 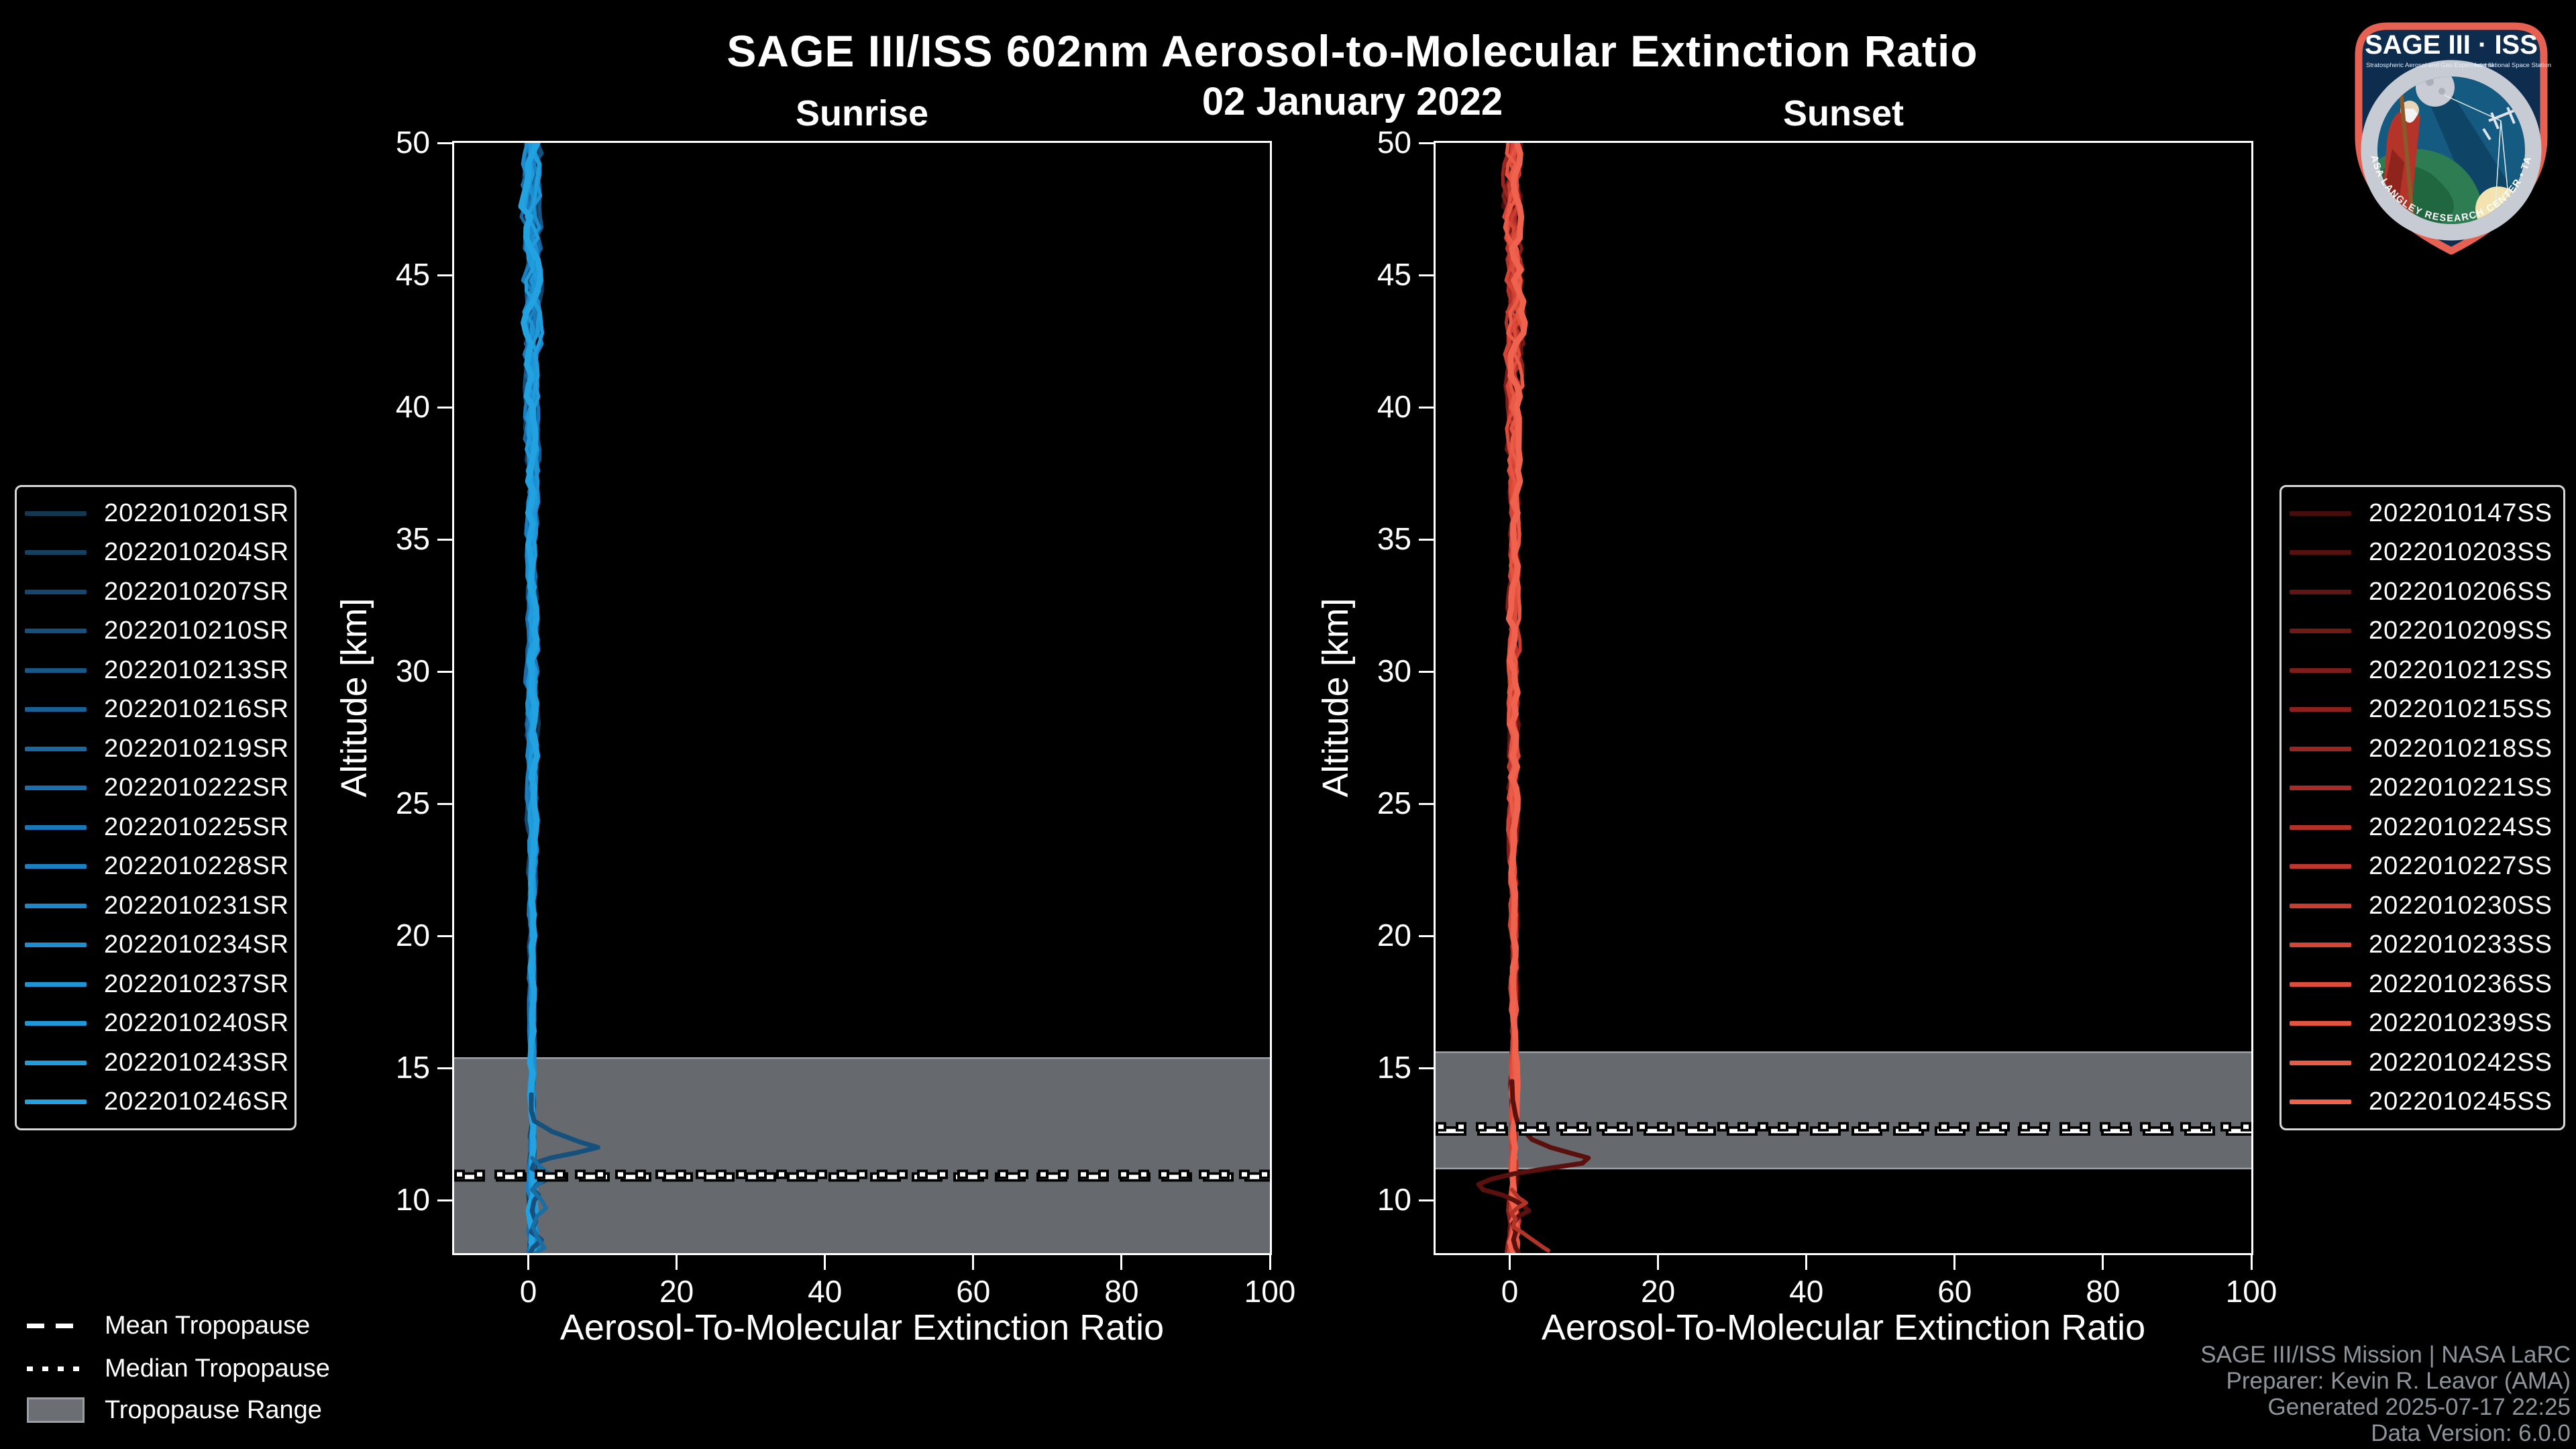 I want to click on sunset-legend-entry-label: 2022010242SS, so click(x=2461, y=1062).